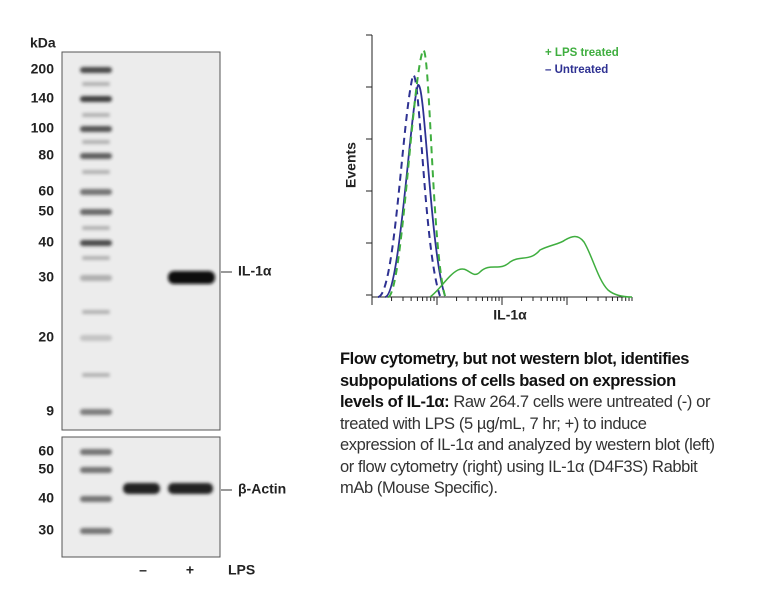 This screenshot has width=770, height=612. I want to click on untreated-dashed-curve, so click(409, 185).